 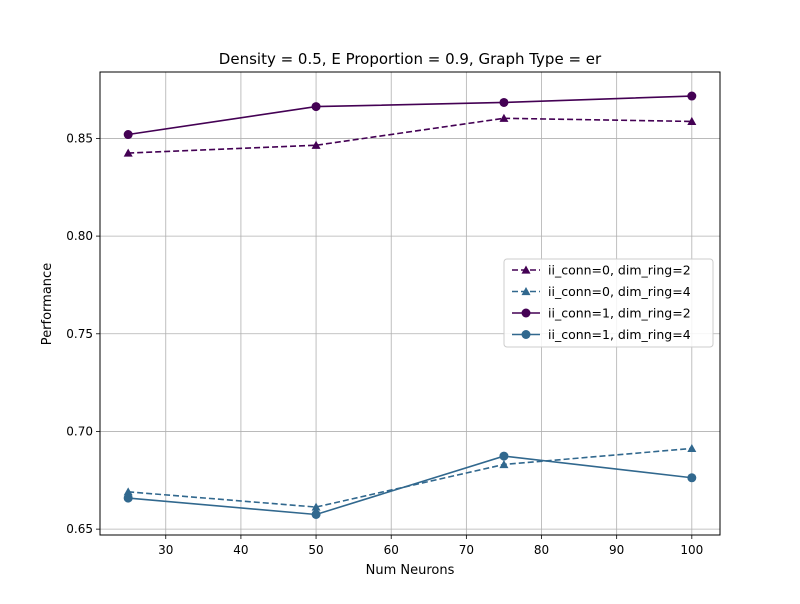 I want to click on legend-label: ii_conn=0, dim_ring=2, so click(x=619, y=270).